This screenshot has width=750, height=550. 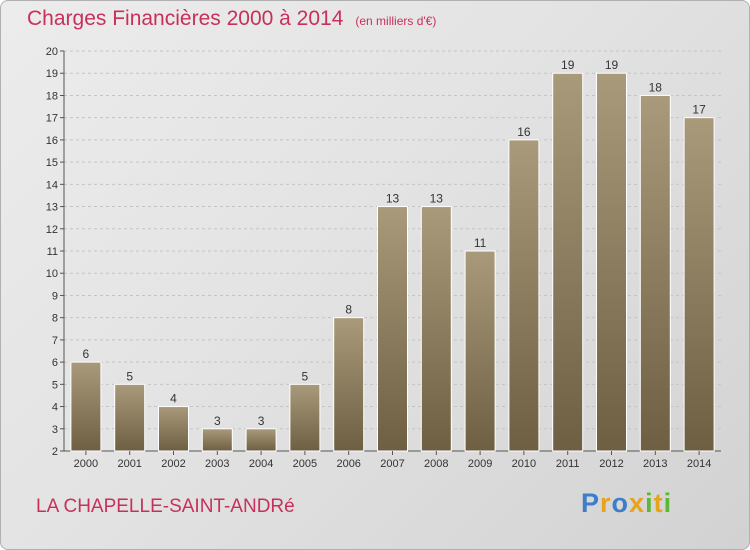 What do you see at coordinates (305, 464) in the screenshot?
I see `x-tick-label: 2005` at bounding box center [305, 464].